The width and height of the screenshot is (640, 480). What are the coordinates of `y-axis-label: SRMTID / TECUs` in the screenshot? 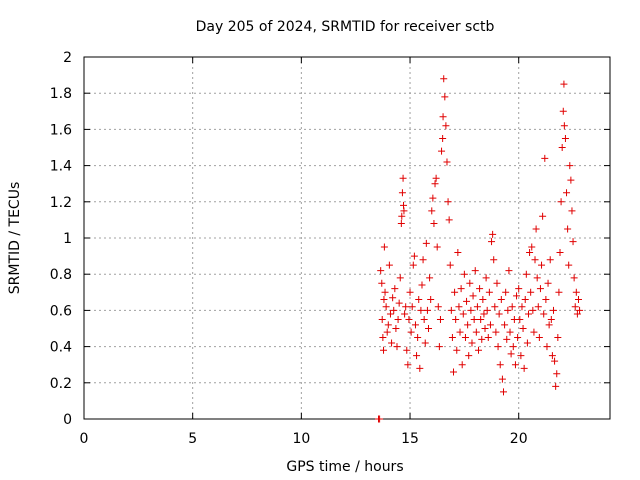 It's located at (15, 238).